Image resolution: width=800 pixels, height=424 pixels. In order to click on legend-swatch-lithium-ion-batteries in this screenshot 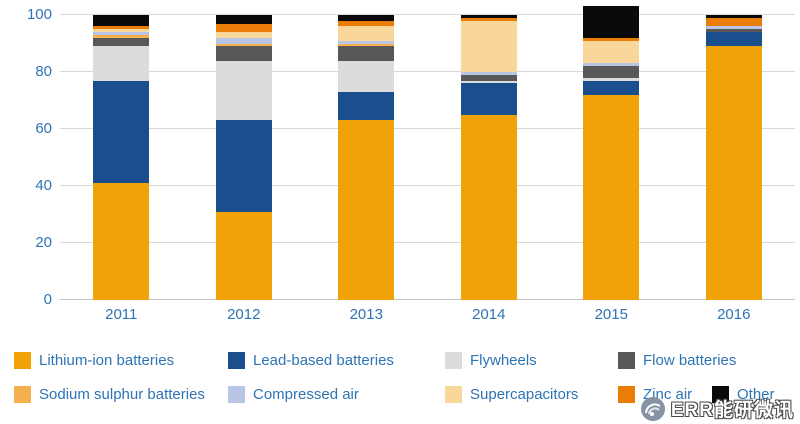, I will do `click(22, 360)`.